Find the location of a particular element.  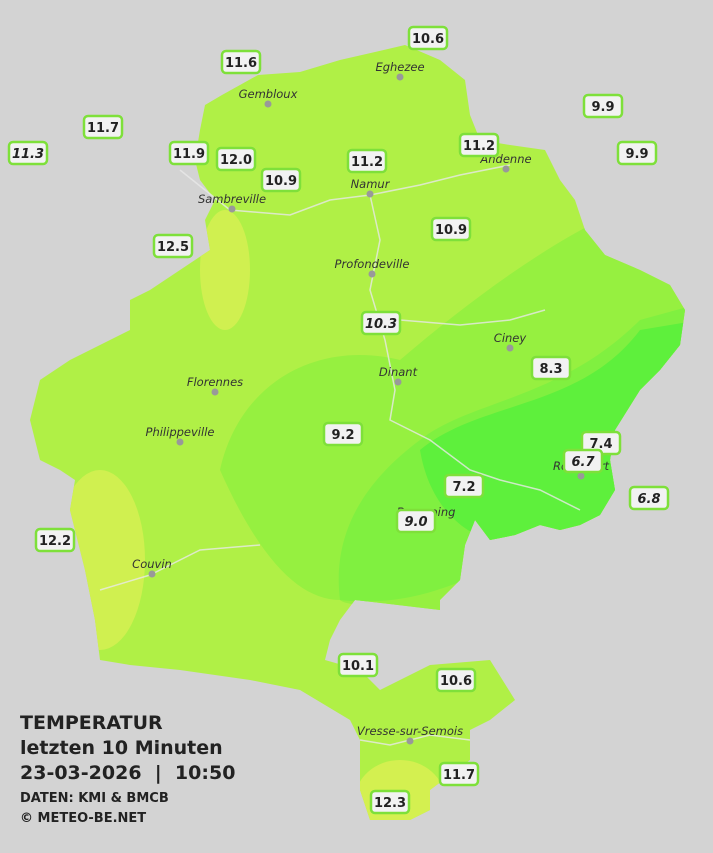

station-value: 11.3 is located at coordinates (28, 154).